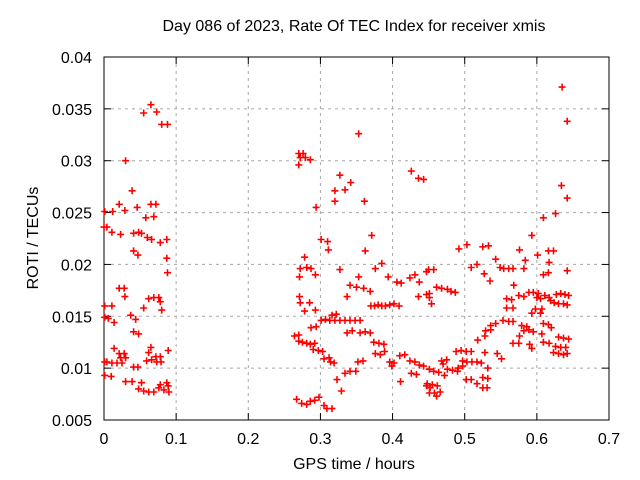 Image resolution: width=640 pixels, height=480 pixels. Describe the element at coordinates (76, 162) in the screenshot. I see `y-tick-label: 0.03` at that location.